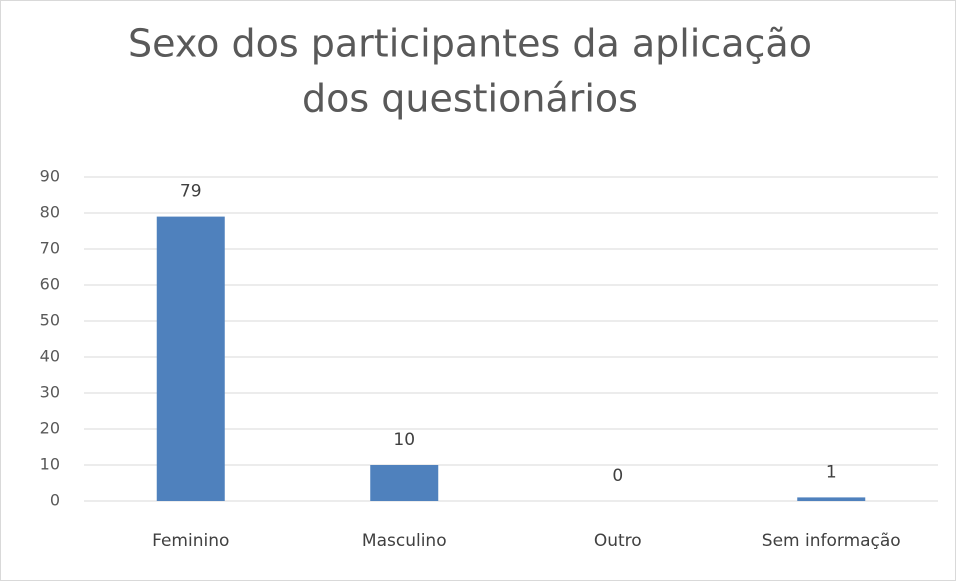 This screenshot has height=581, width=956. What do you see at coordinates (404, 440) in the screenshot?
I see `data-label: 10` at bounding box center [404, 440].